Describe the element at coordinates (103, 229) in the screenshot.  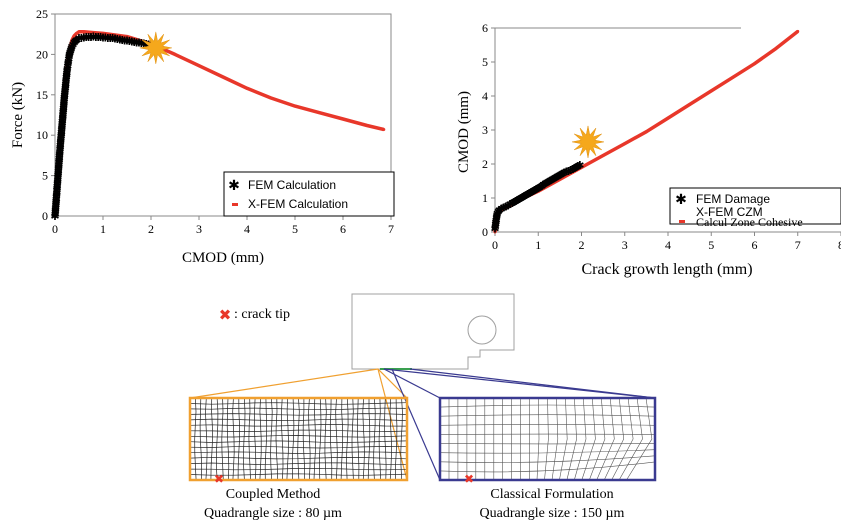
I see `chart1-x-tick-label: 1` at that location.